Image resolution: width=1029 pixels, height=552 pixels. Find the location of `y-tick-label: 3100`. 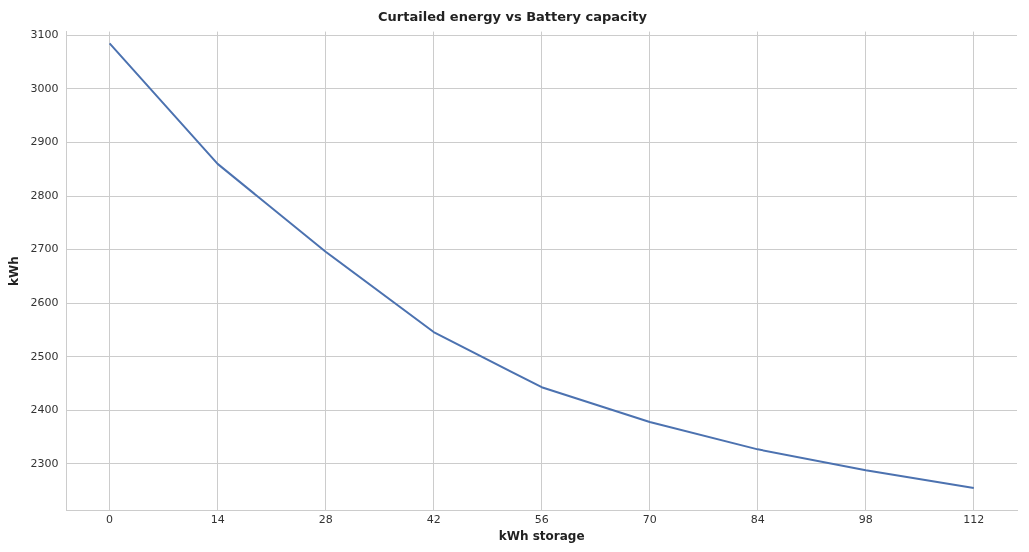

y-tick-label: 3100 is located at coordinates (44, 35).